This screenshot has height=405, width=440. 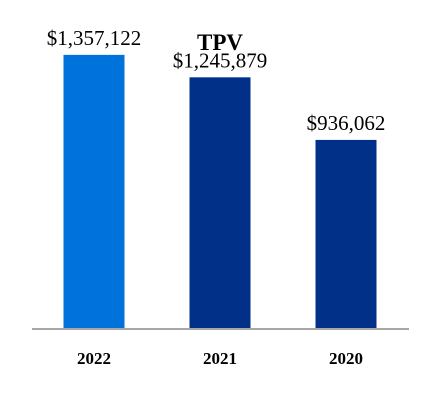 I want to click on value-label-2020: $936,062, so click(x=346, y=123).